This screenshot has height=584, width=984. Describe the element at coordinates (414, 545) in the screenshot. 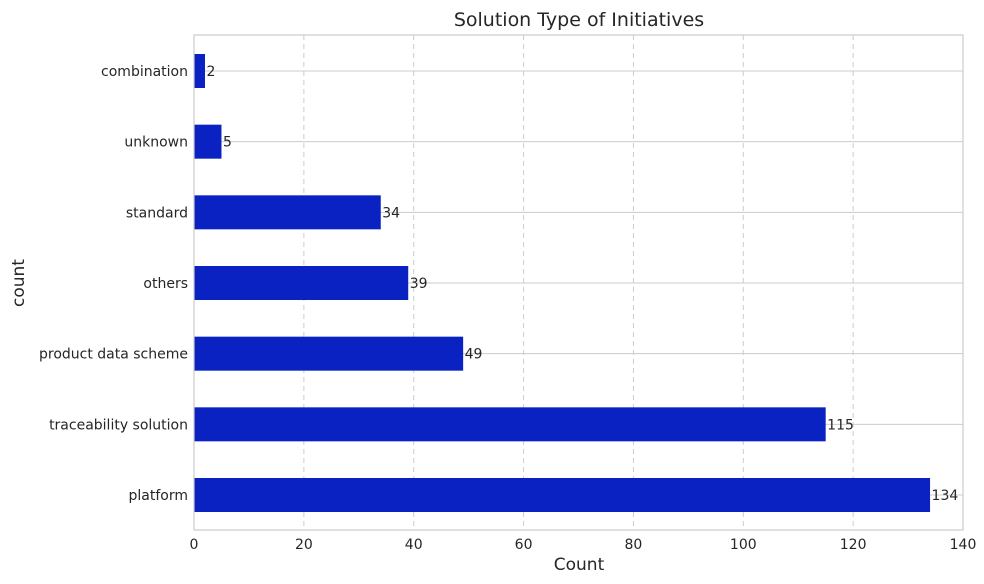

I see `x-tick-label: 40` at that location.